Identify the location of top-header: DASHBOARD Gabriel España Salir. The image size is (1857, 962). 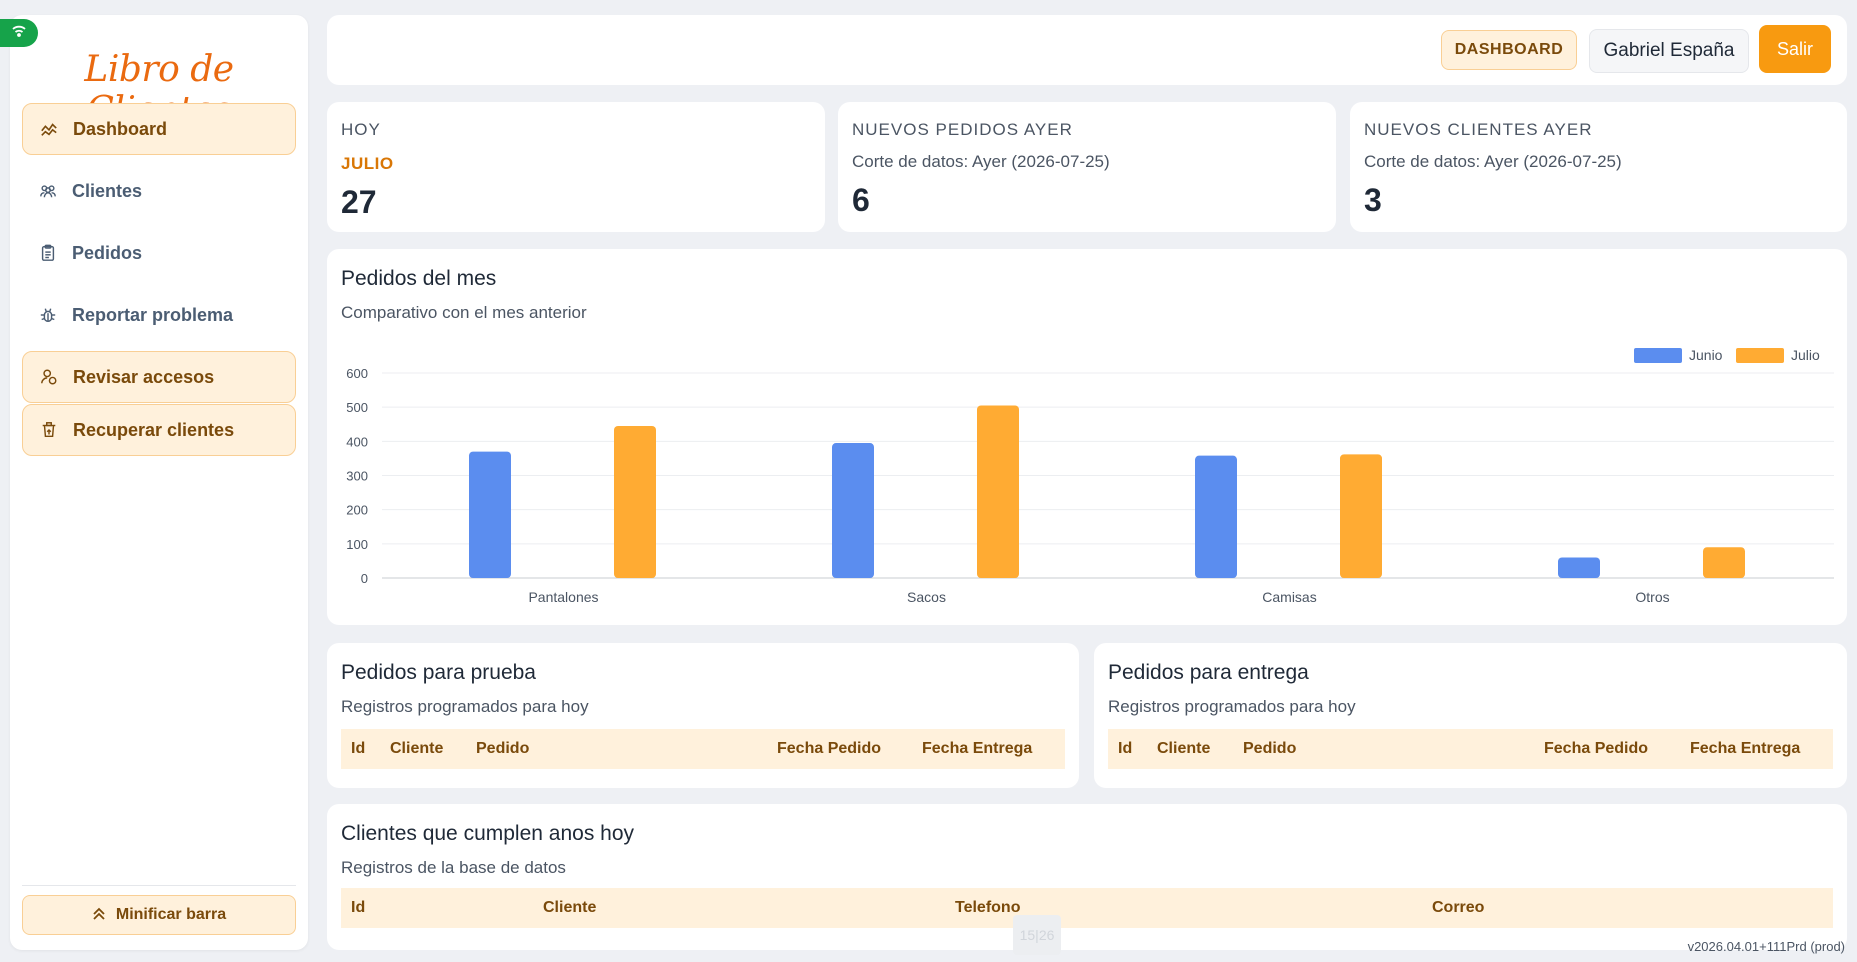
(1087, 50).